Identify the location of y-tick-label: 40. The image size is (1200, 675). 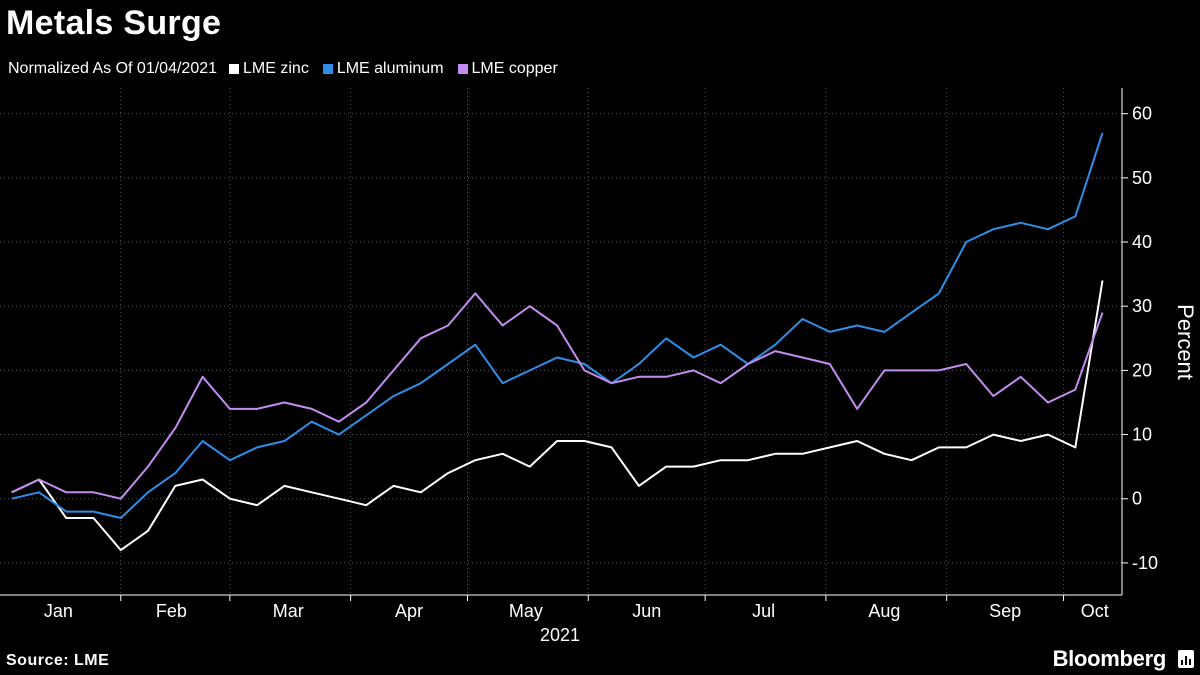
(1142, 242).